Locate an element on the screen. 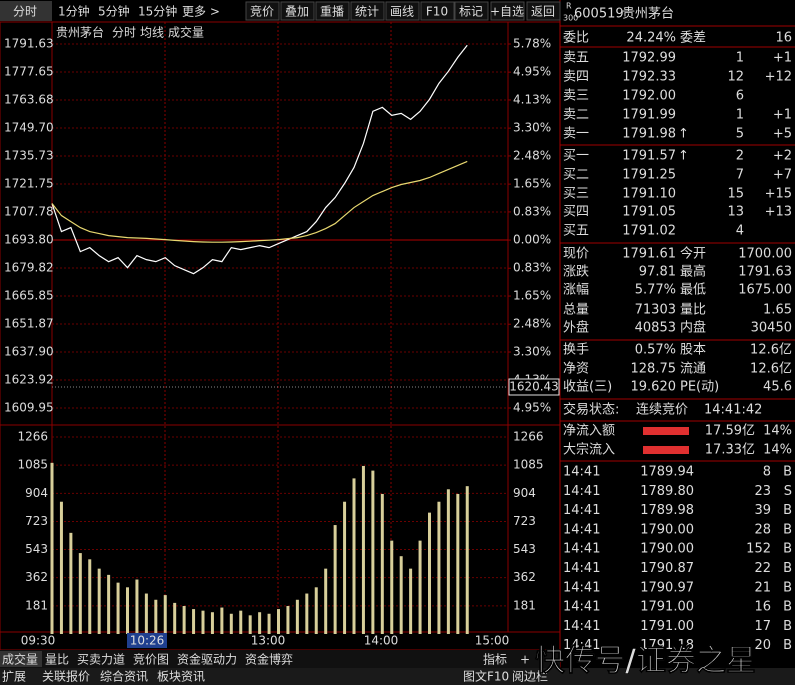  book-qty: 4 is located at coordinates (740, 231).